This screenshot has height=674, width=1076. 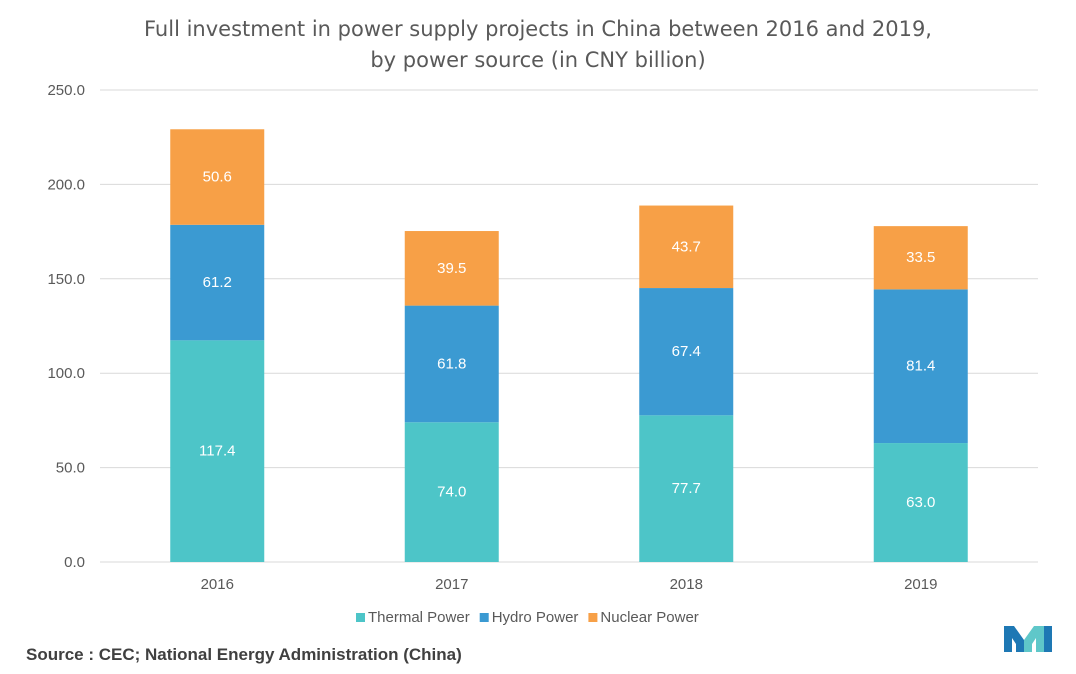 I want to click on bar-value-label: 61.8, so click(x=451, y=363).